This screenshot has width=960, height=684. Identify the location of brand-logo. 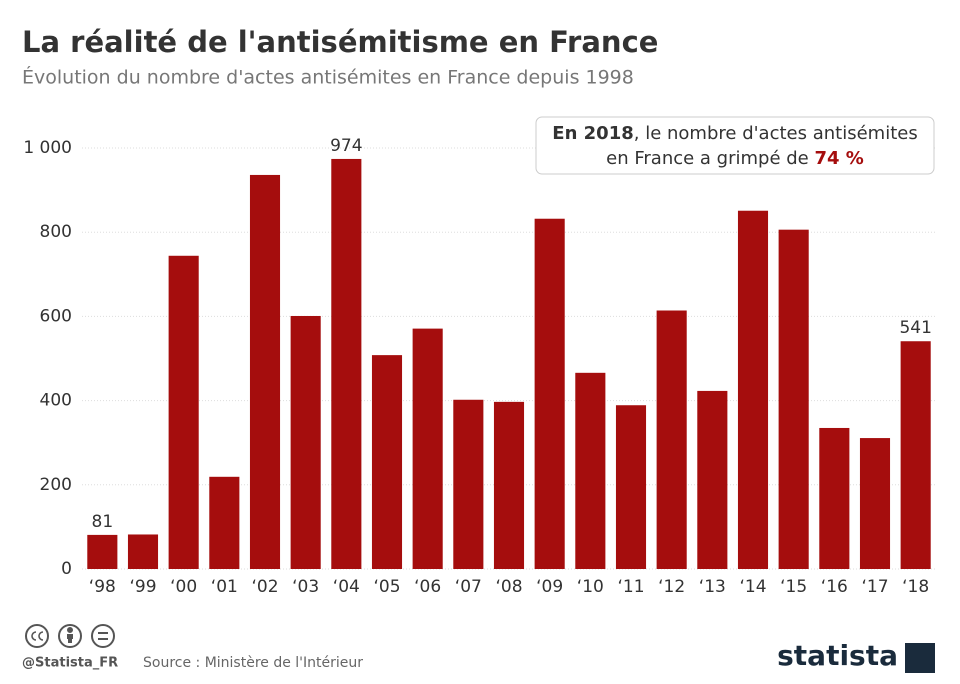
(920, 658).